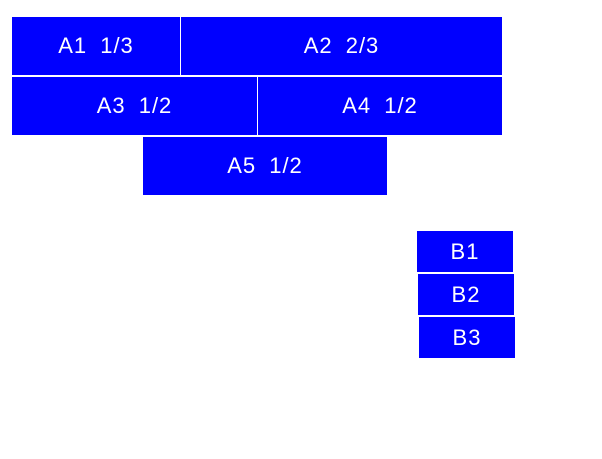  I want to click on box-label: B1, so click(465, 251).